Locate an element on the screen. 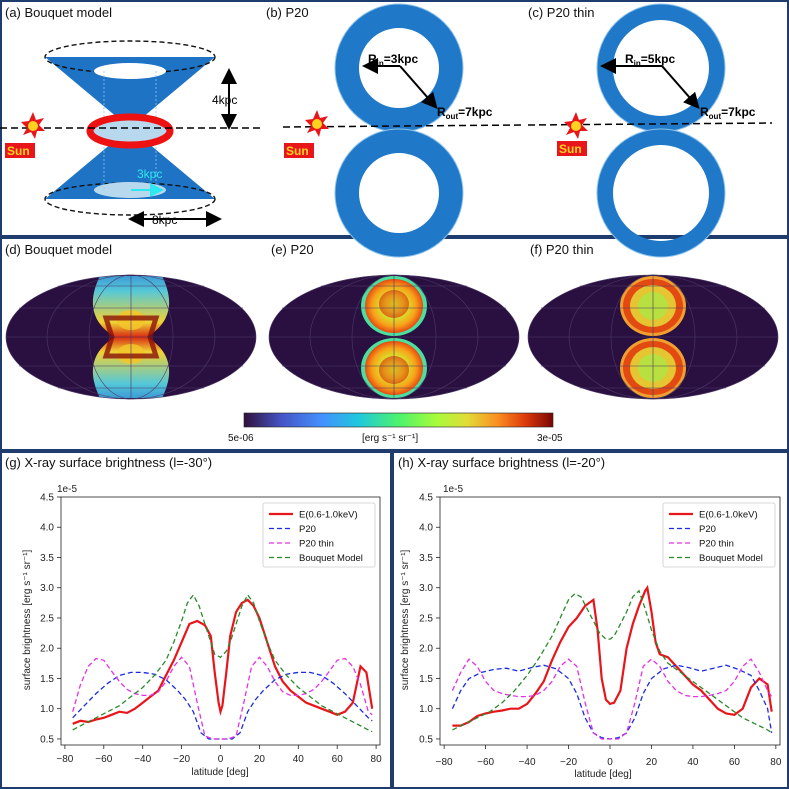 The width and height of the screenshot is (789, 789). colorbar: 5e-06 [erg s⁻¹ sr⁻¹] 3e-05 is located at coordinates (395, 428).